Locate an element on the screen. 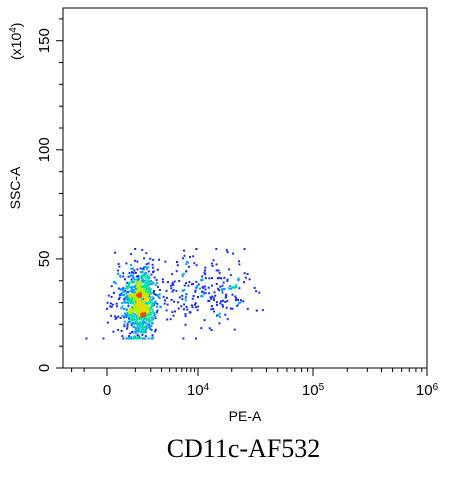 This screenshot has height=477, width=451. y-axis: 0 50 100 150 is located at coordinates (49, 195).